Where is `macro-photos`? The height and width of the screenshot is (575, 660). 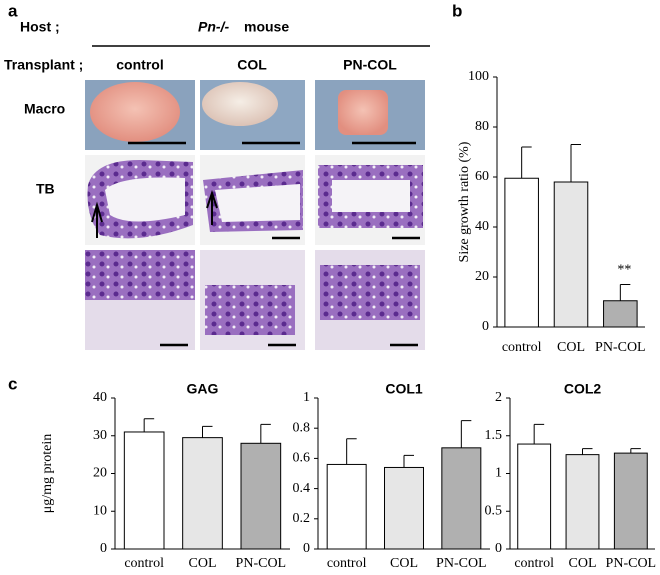 macro-photos is located at coordinates (255, 115).